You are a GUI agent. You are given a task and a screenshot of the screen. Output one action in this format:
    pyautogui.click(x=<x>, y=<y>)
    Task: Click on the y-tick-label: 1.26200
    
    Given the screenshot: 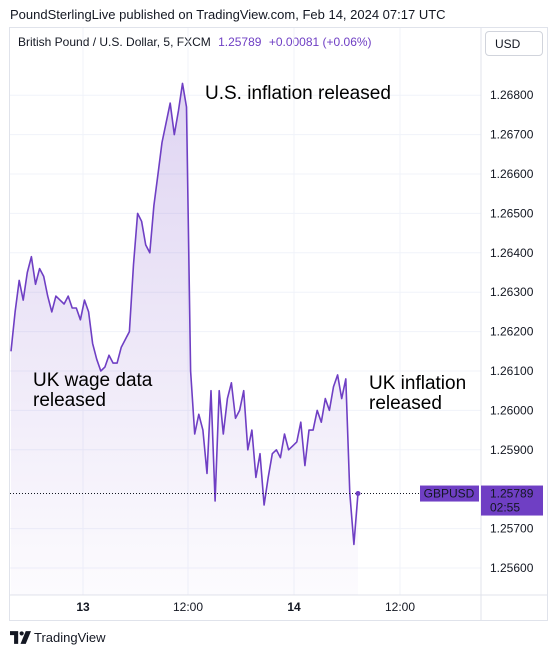 What is the action you would take?
    pyautogui.click(x=512, y=332)
    